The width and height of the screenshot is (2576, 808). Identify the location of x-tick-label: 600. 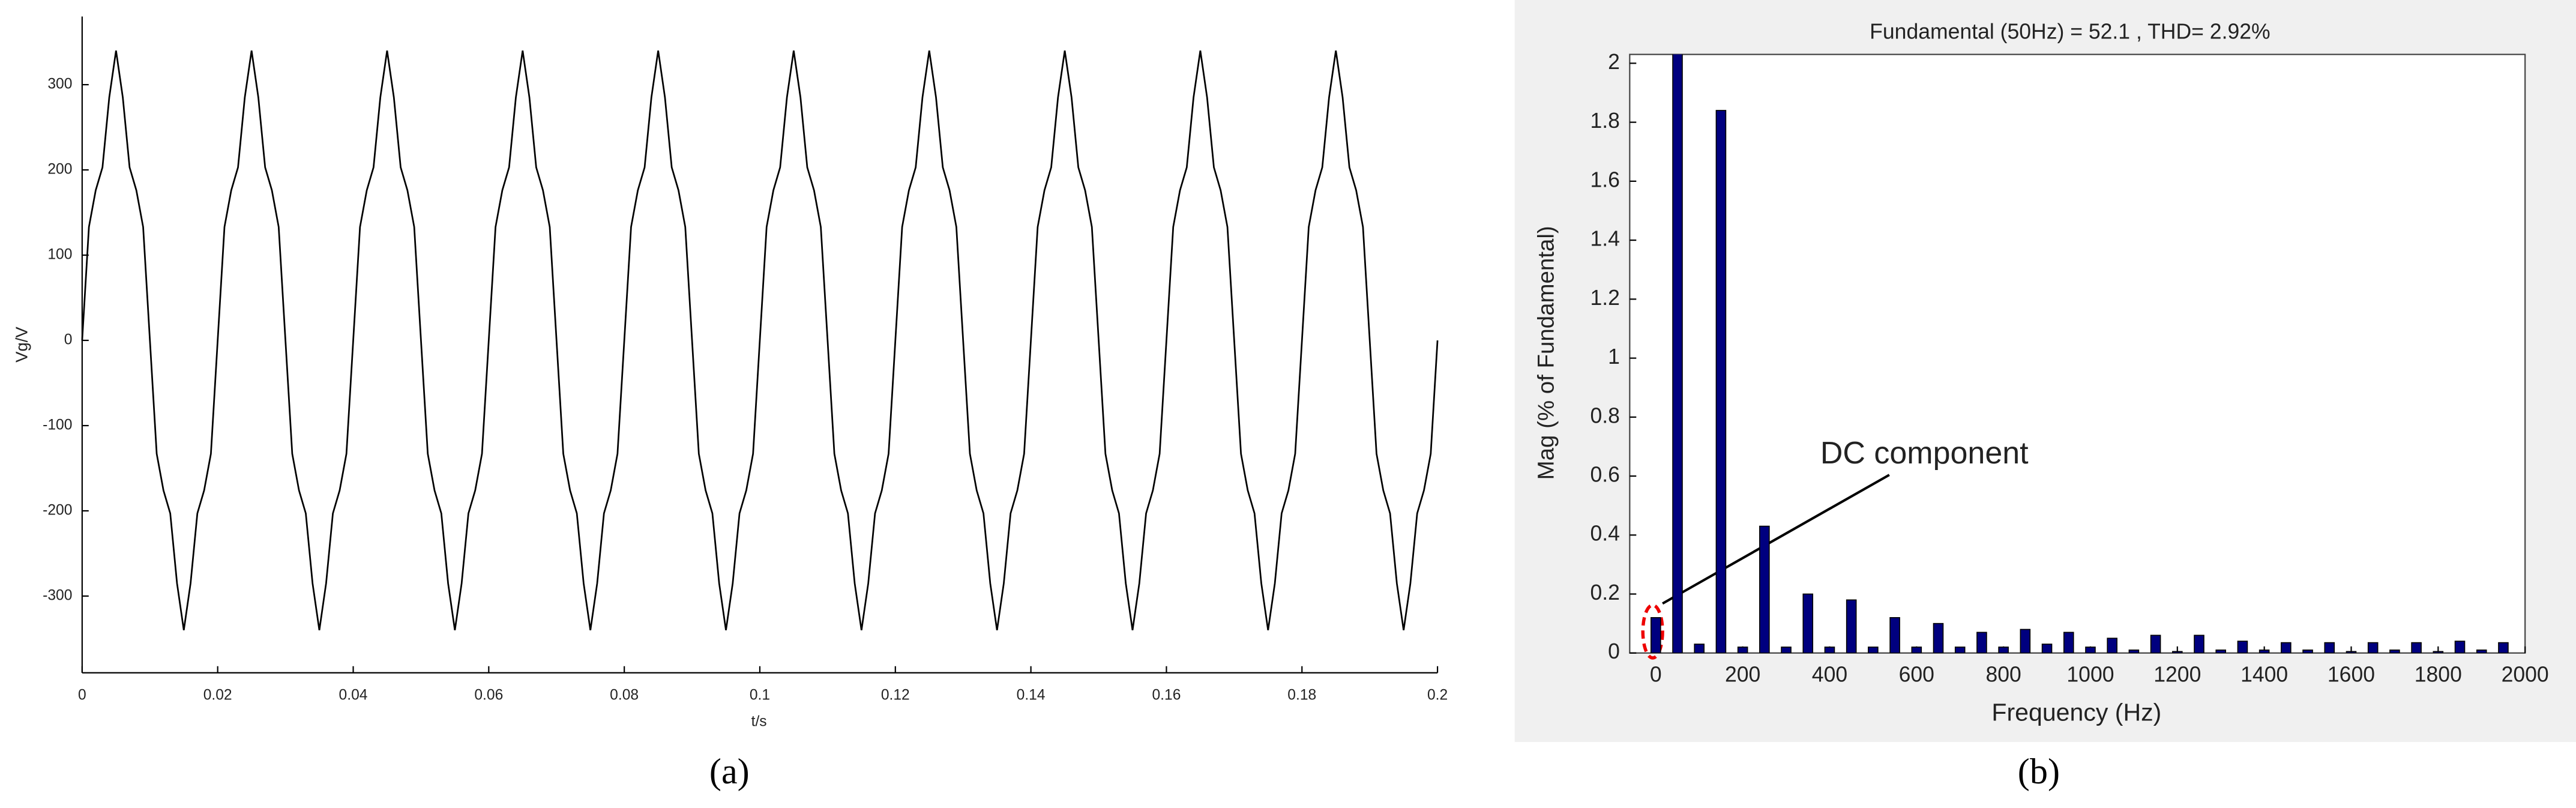
(1917, 675).